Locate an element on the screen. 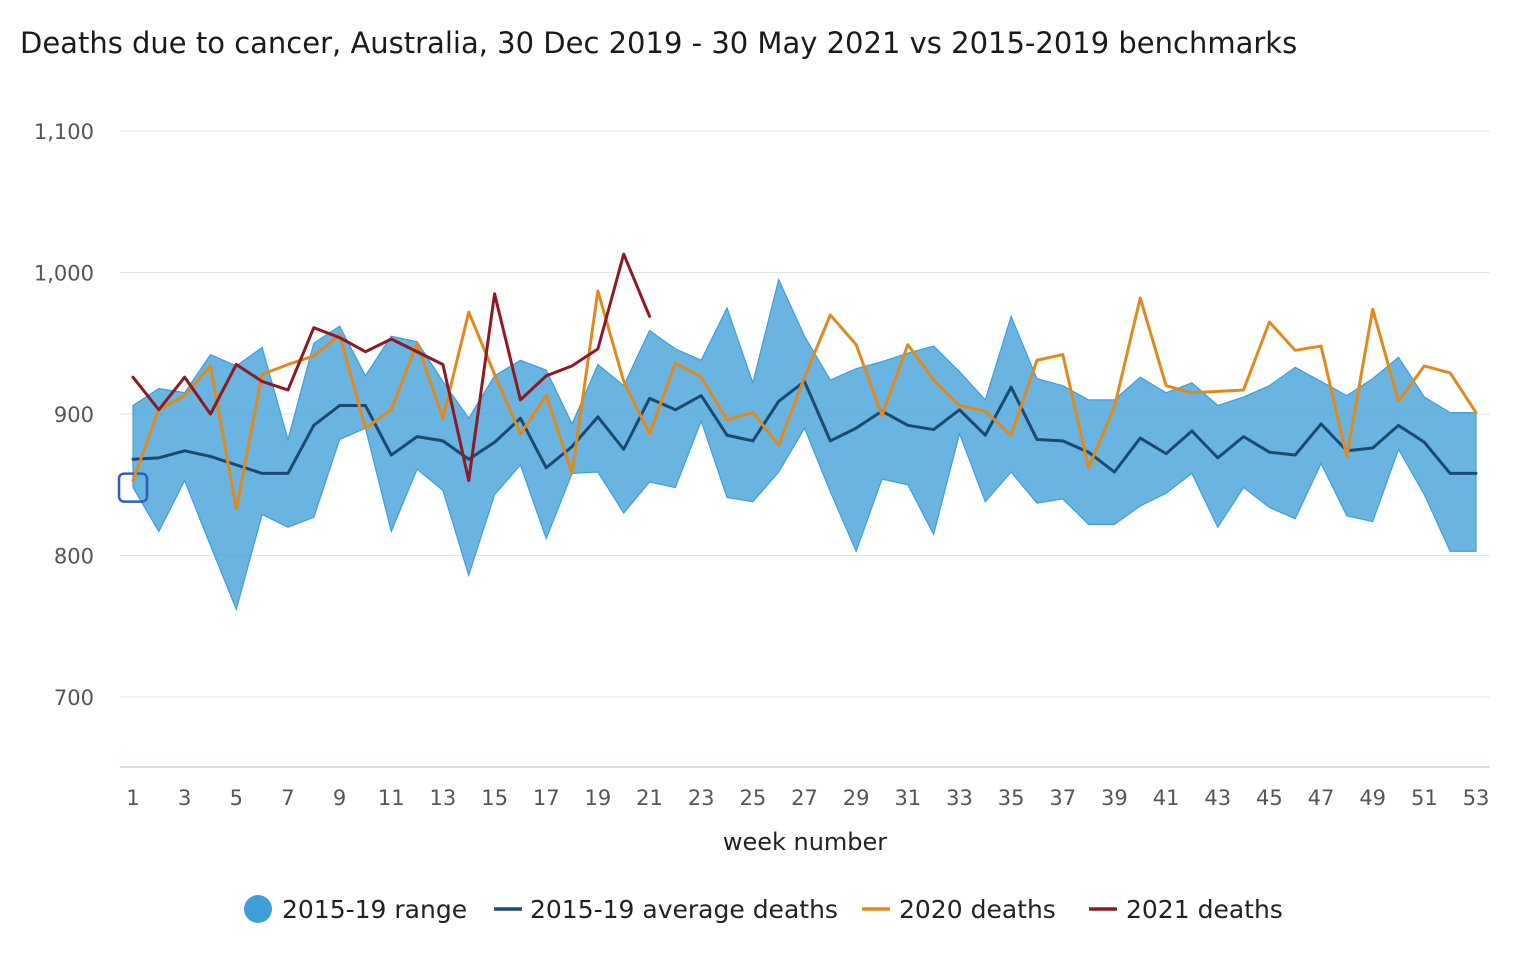 The width and height of the screenshot is (1533, 960). x-tick-label: 9 is located at coordinates (339, 798).